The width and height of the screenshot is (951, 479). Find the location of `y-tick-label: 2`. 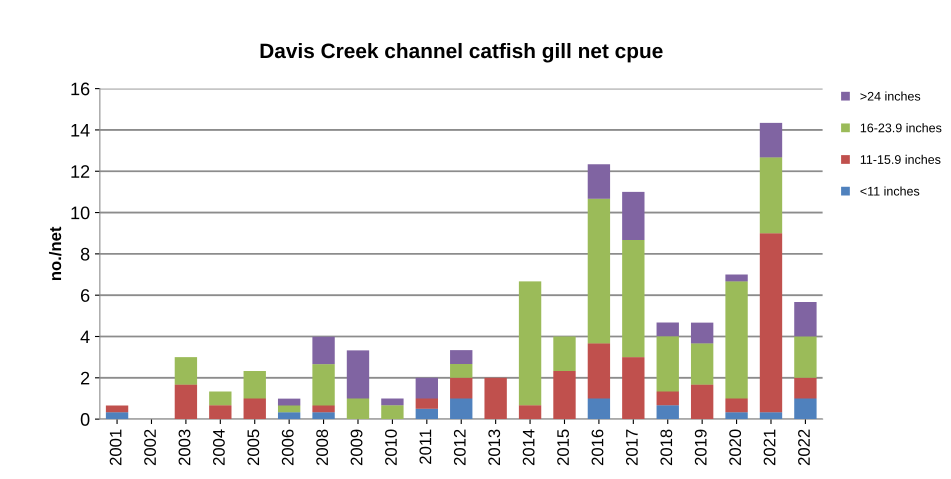

y-tick-label: 2 is located at coordinates (85, 378).